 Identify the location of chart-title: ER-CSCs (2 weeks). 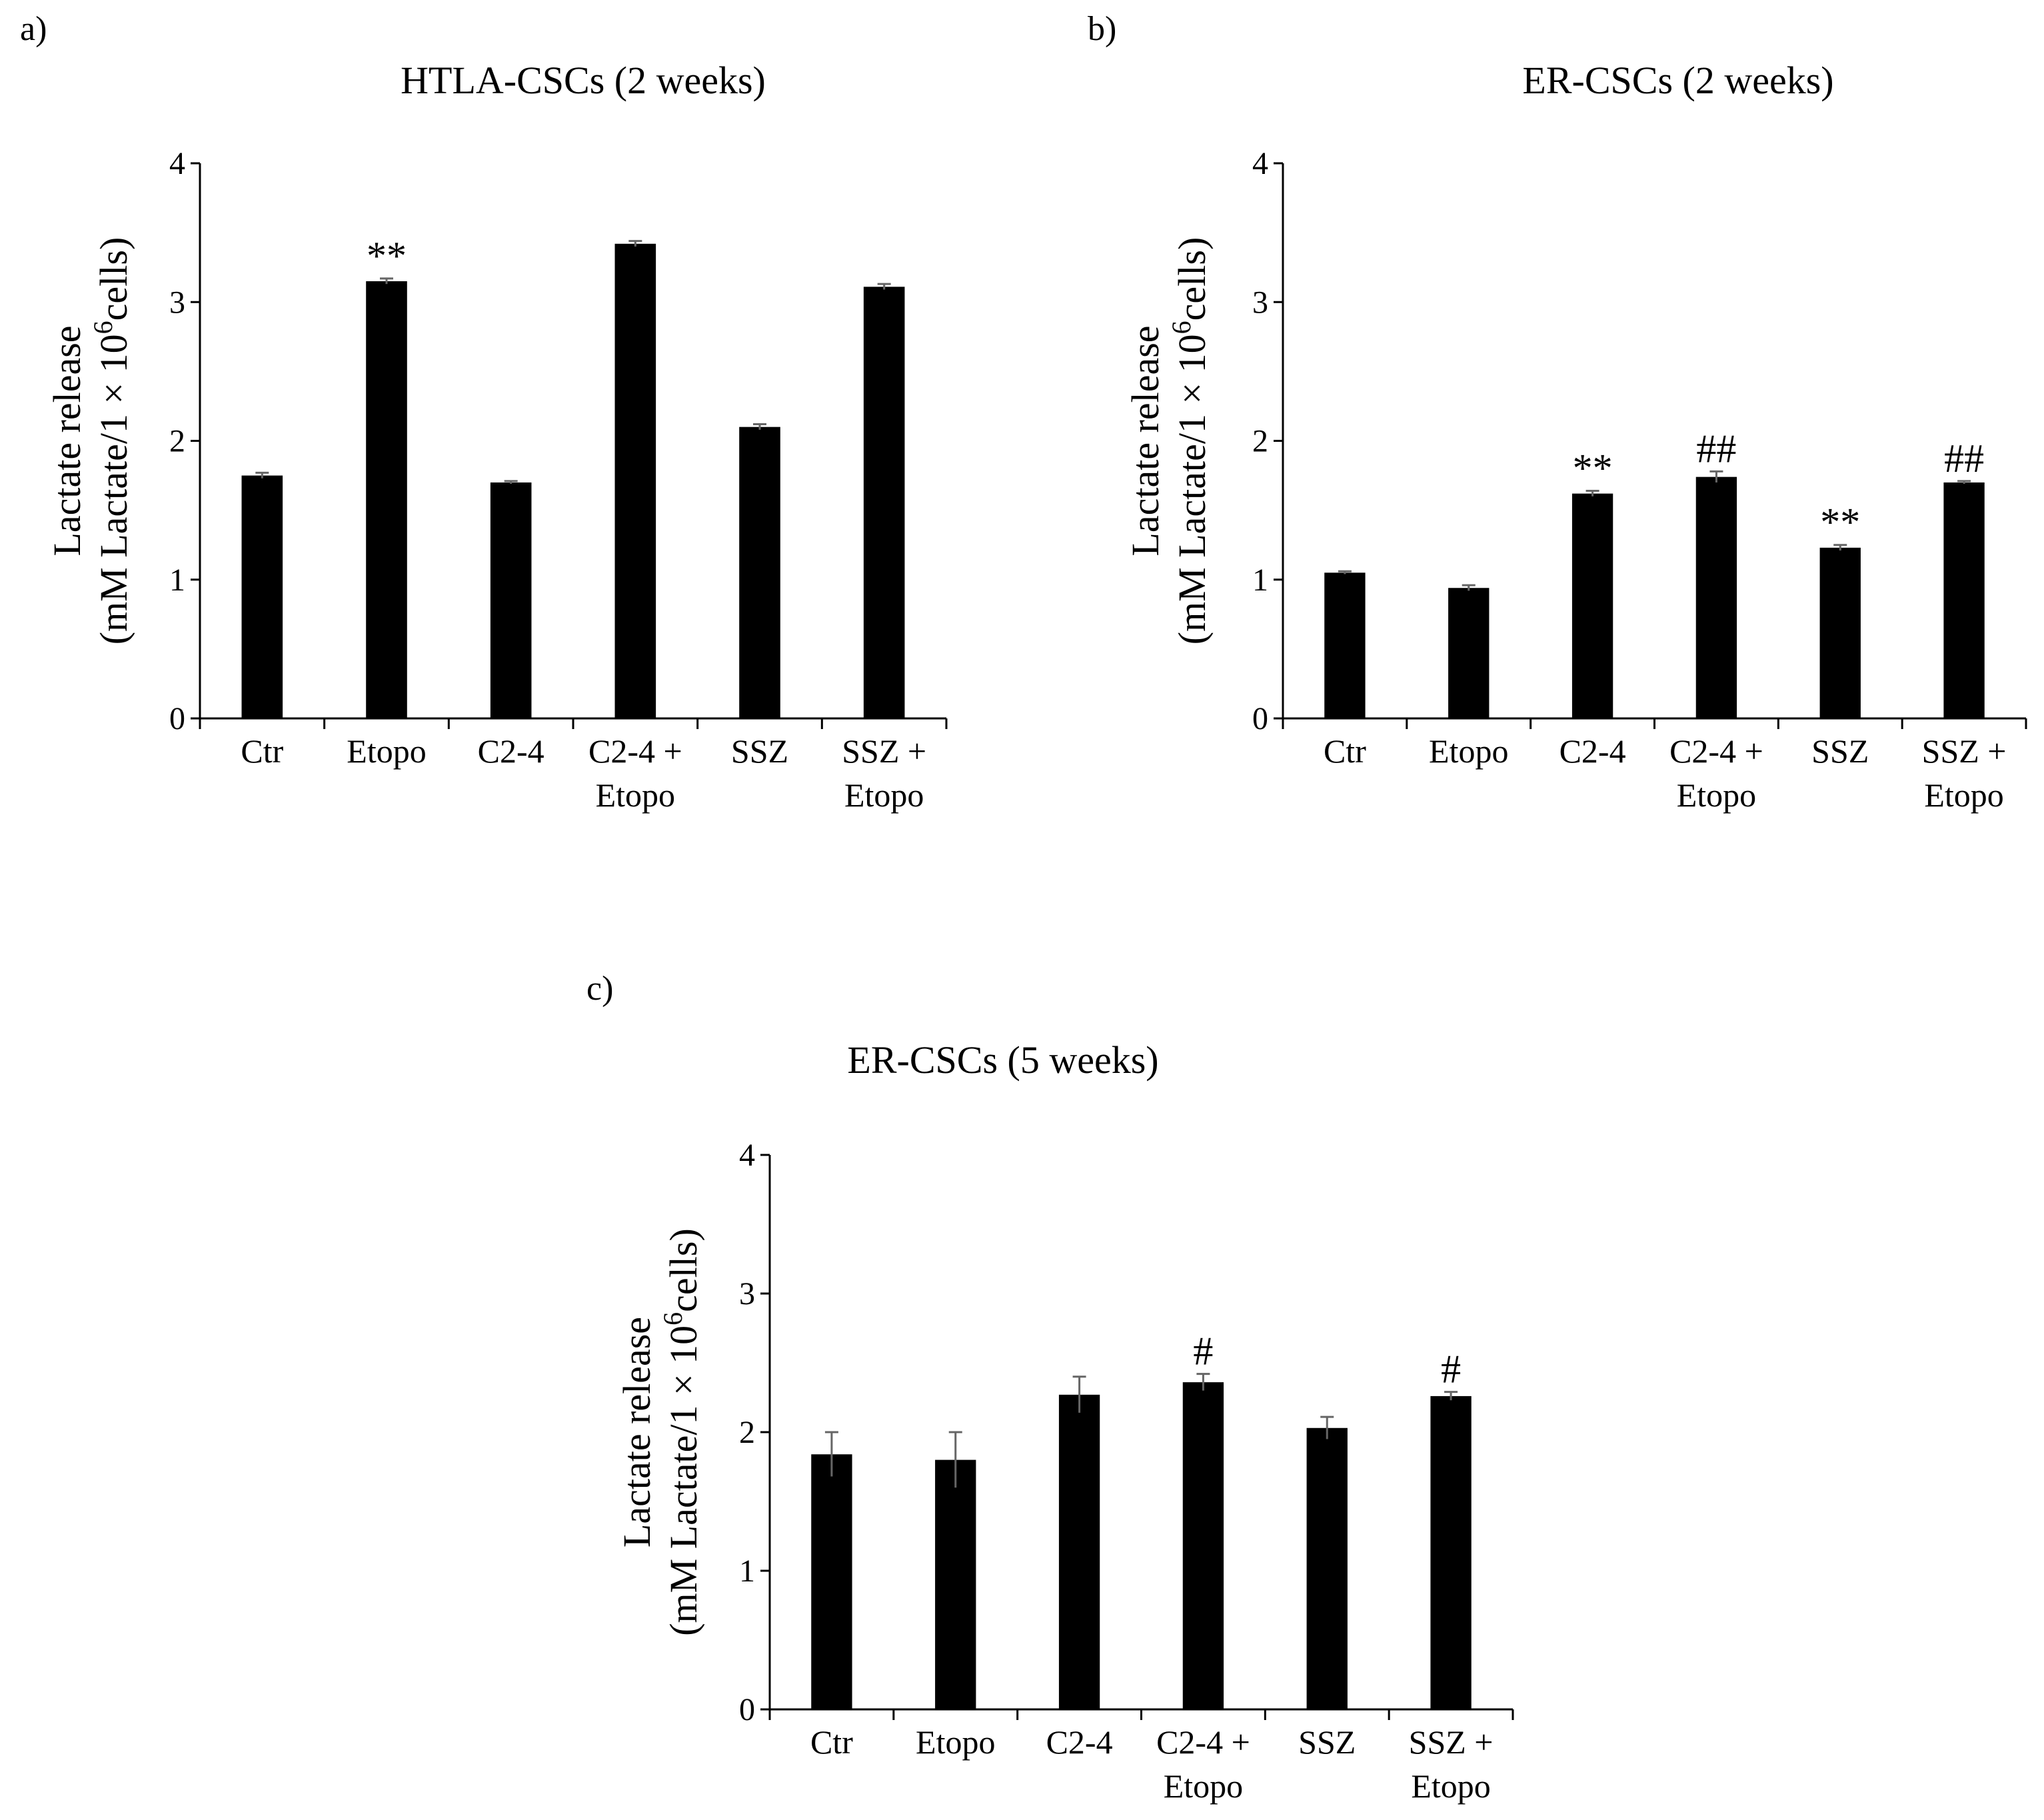
(1677, 80).